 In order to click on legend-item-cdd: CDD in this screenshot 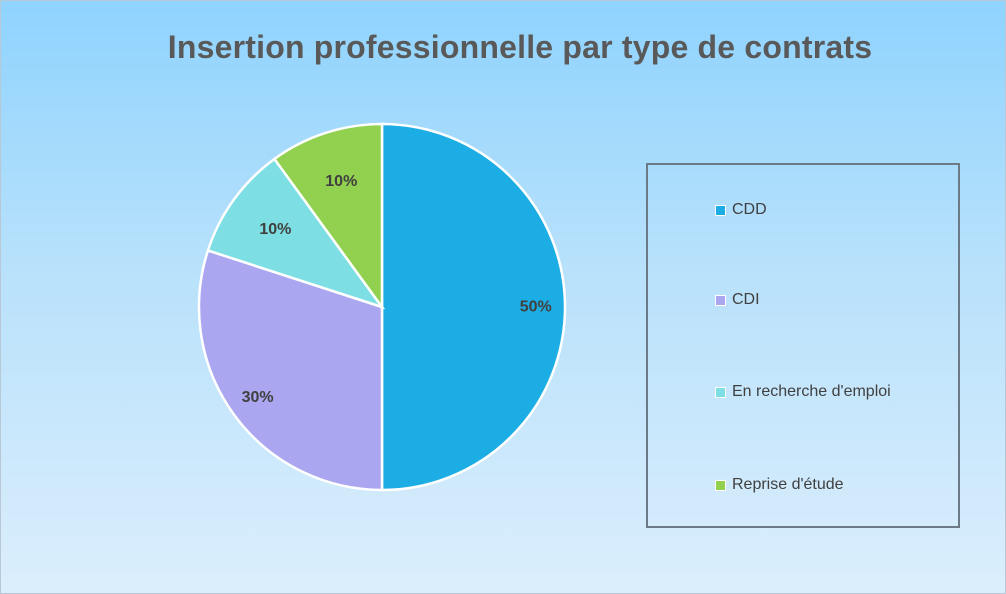, I will do `click(741, 210)`.